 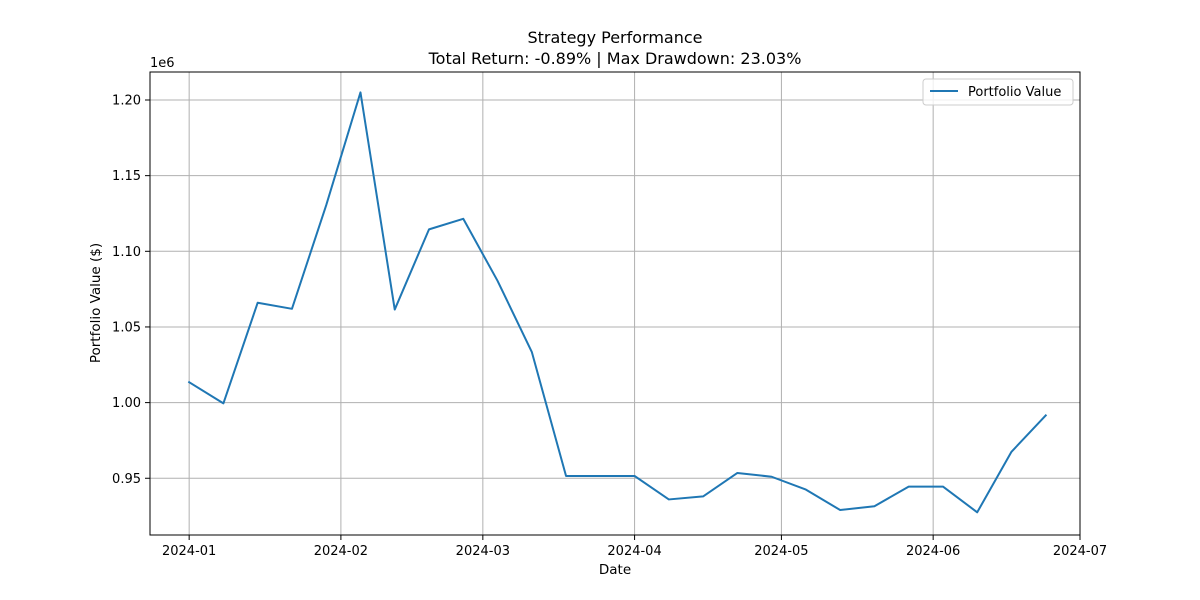 I want to click on y-tick-label: 1.05, so click(x=126, y=327).